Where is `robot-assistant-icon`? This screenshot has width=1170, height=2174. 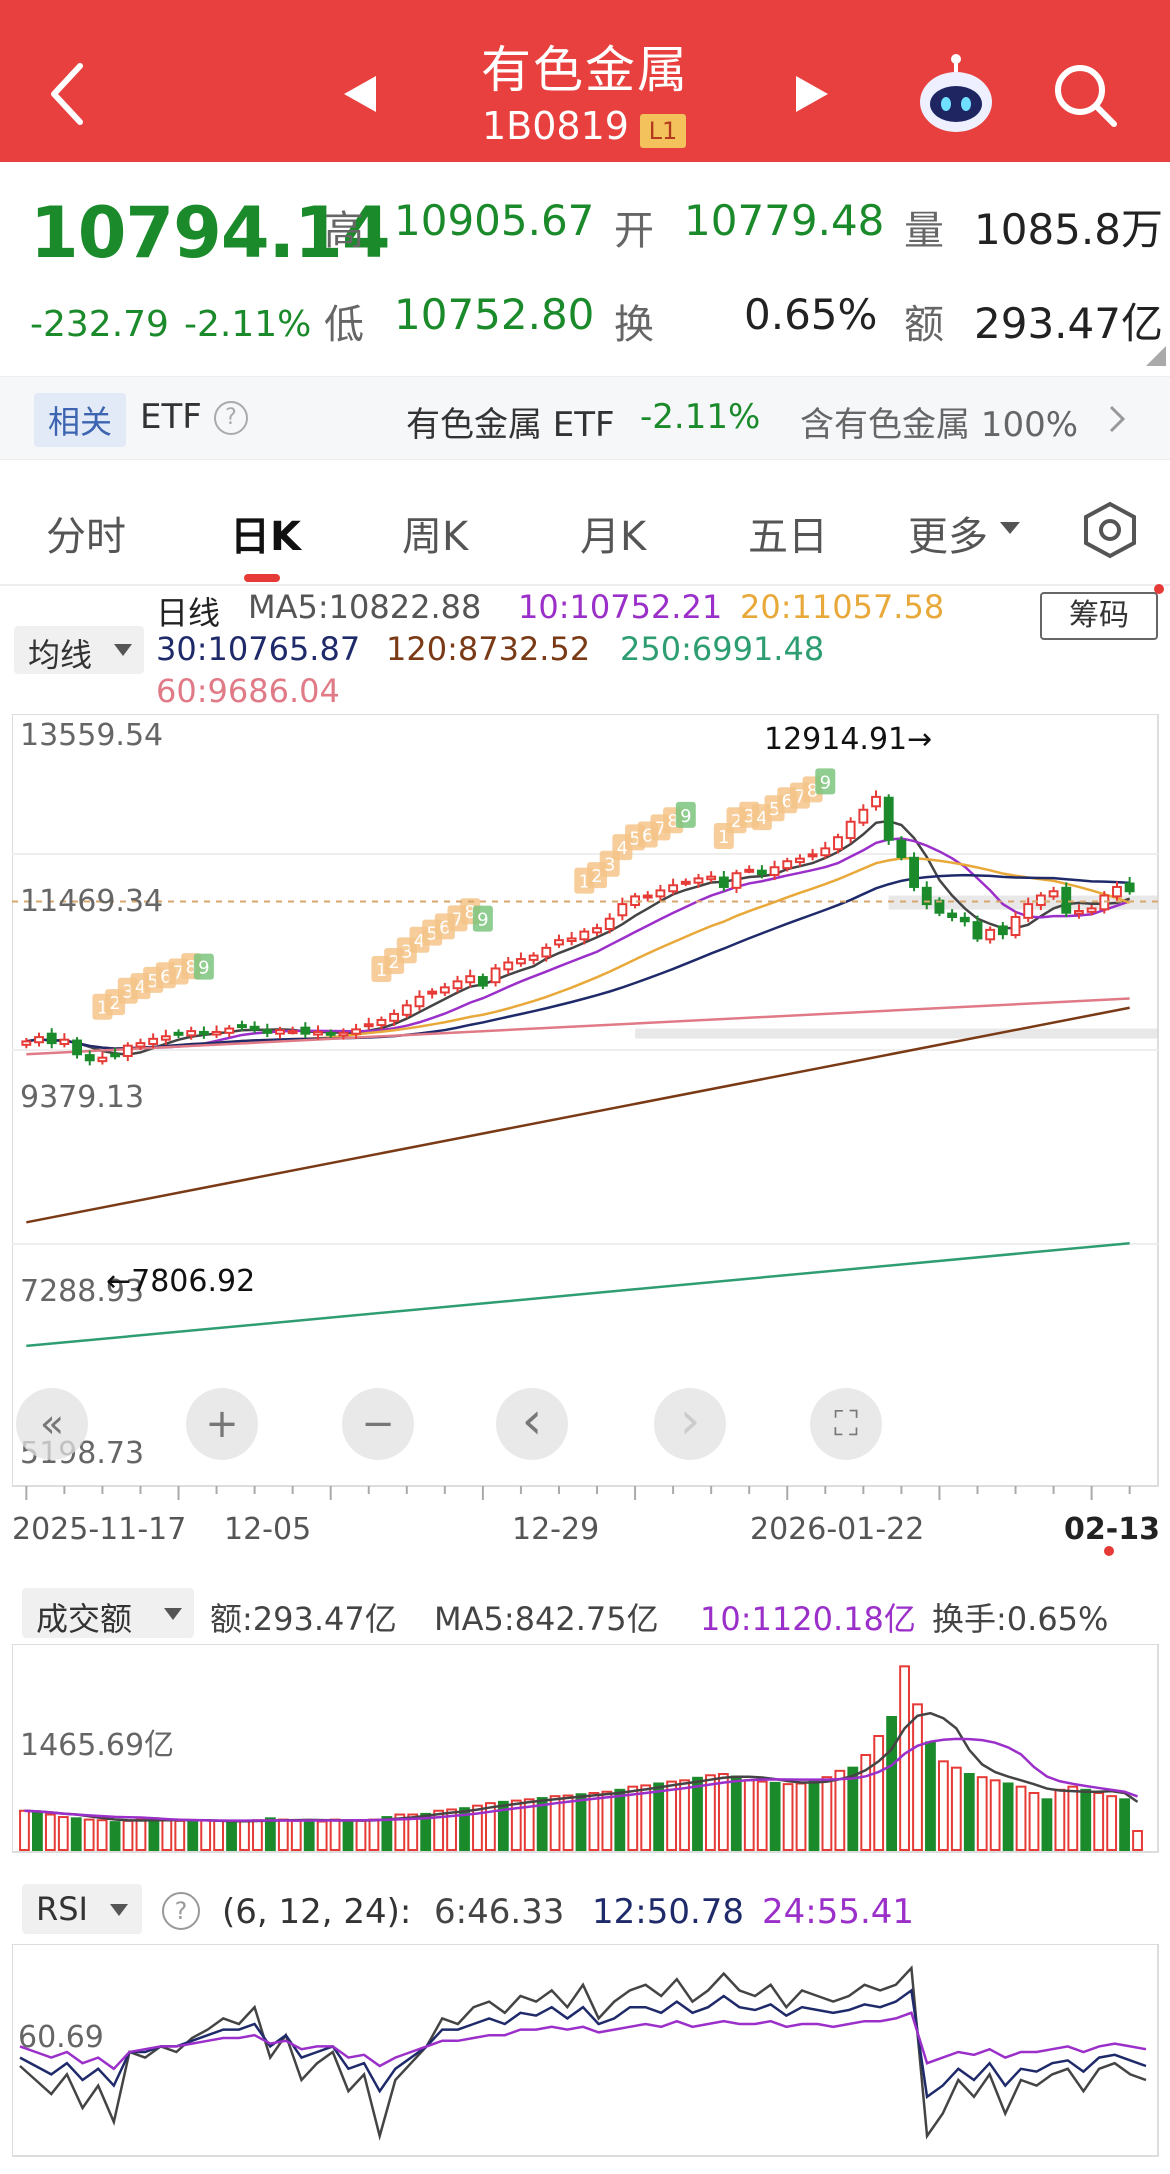
robot-assistant-icon is located at coordinates (956, 94).